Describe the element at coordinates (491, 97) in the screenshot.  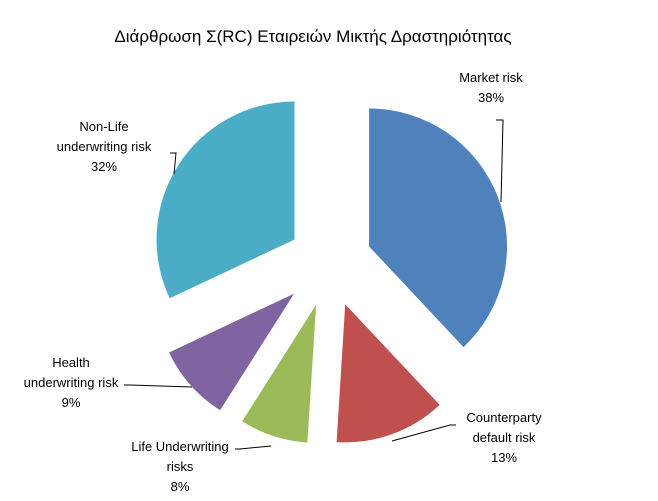
I see `label-percent: 38%` at that location.